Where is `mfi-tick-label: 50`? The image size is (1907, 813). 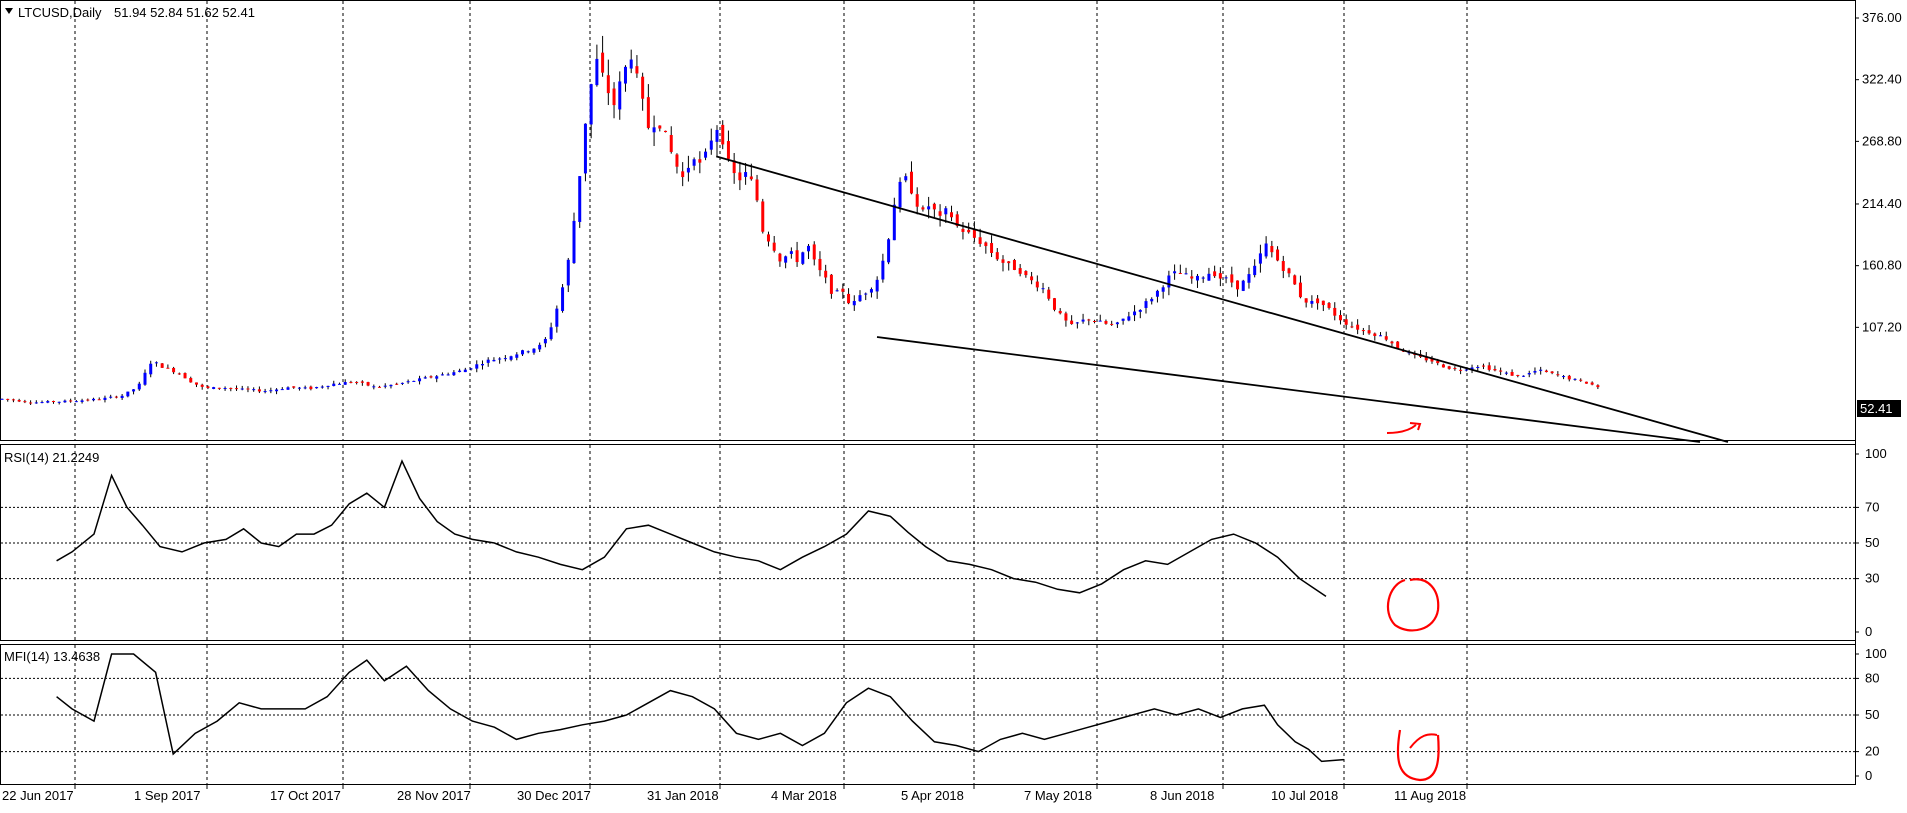 mfi-tick-label: 50 is located at coordinates (1872, 714).